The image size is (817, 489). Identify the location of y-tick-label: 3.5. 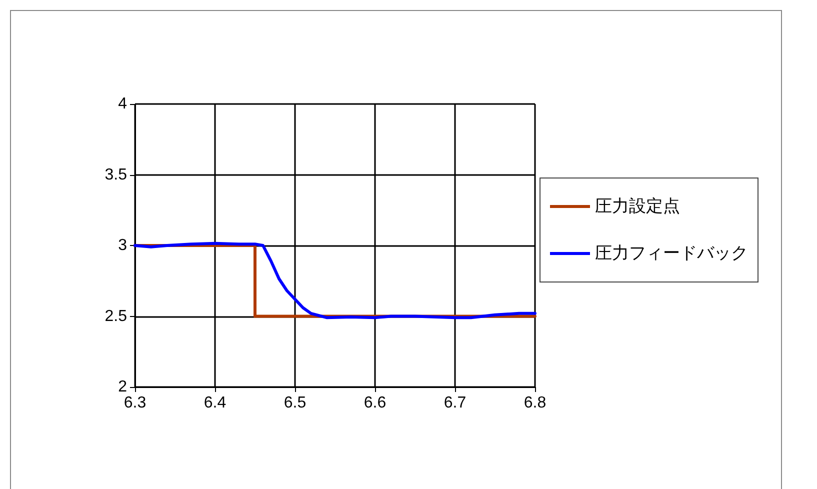
(116, 175).